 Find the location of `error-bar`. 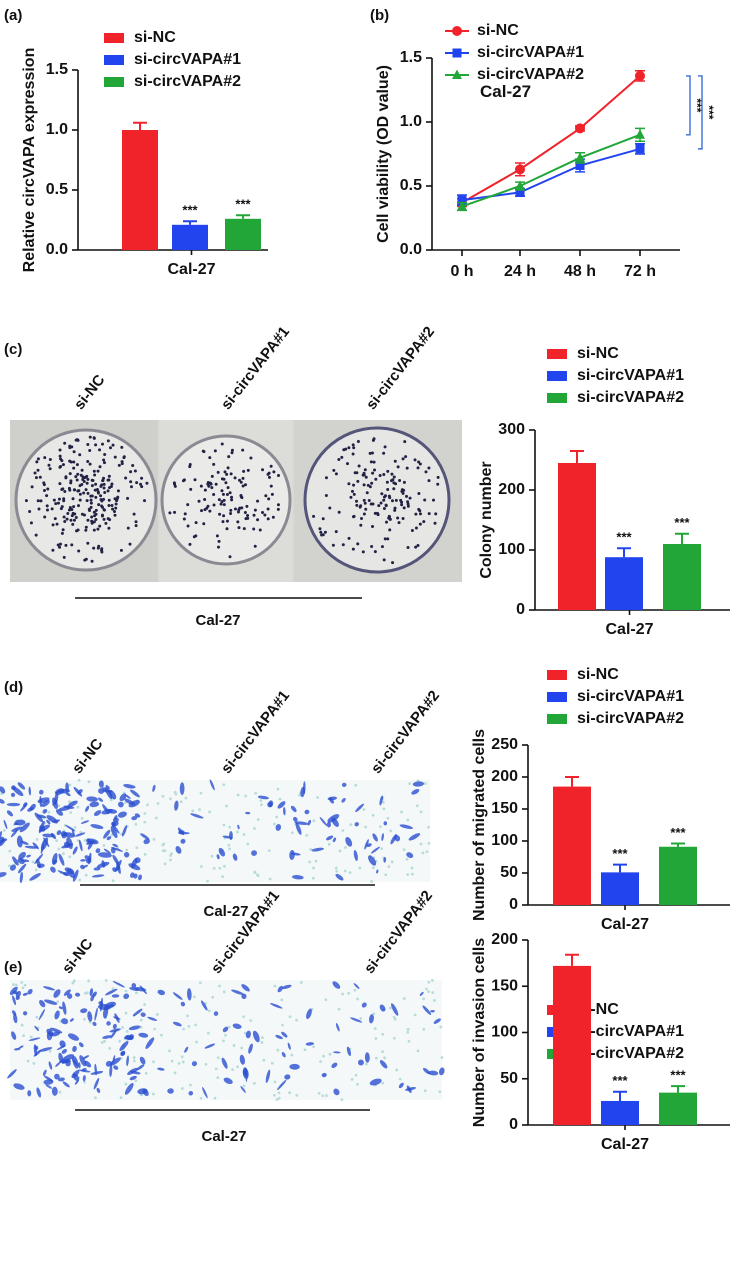

error-bar is located at coordinates (682, 538).